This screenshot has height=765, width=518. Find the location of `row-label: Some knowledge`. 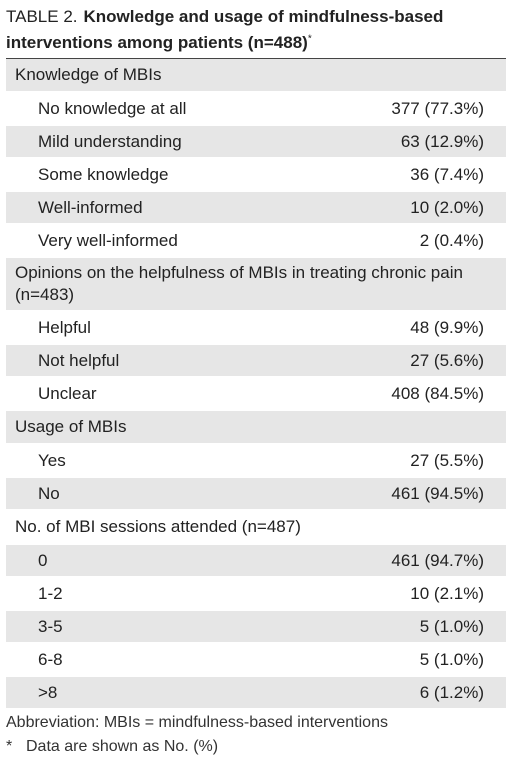

row-label: Some knowledge is located at coordinates (159, 175).